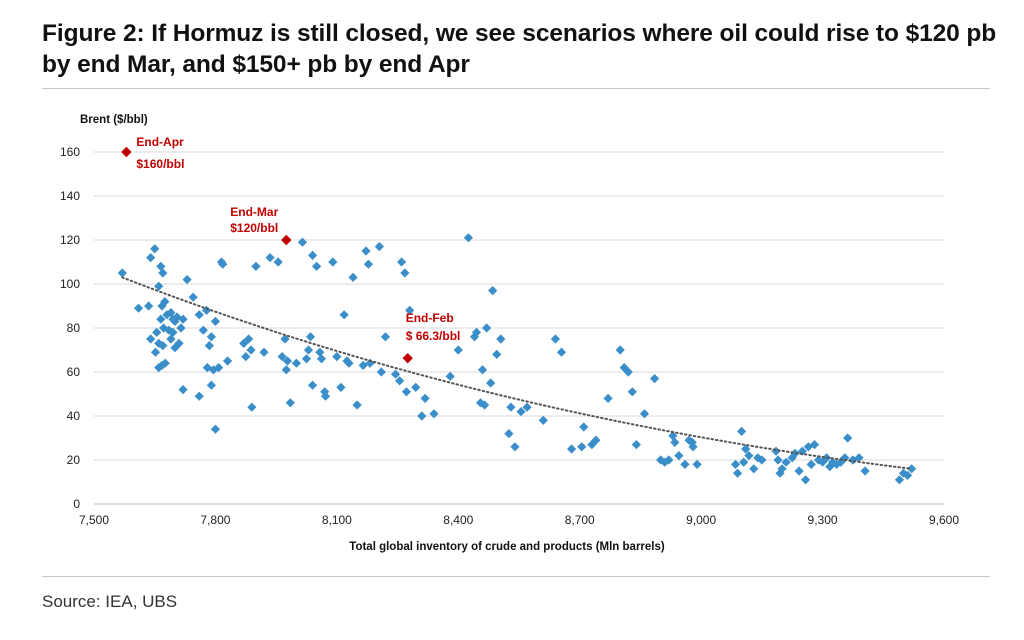 Image resolution: width=1024 pixels, height=640 pixels. I want to click on highlight-point, so click(286, 240).